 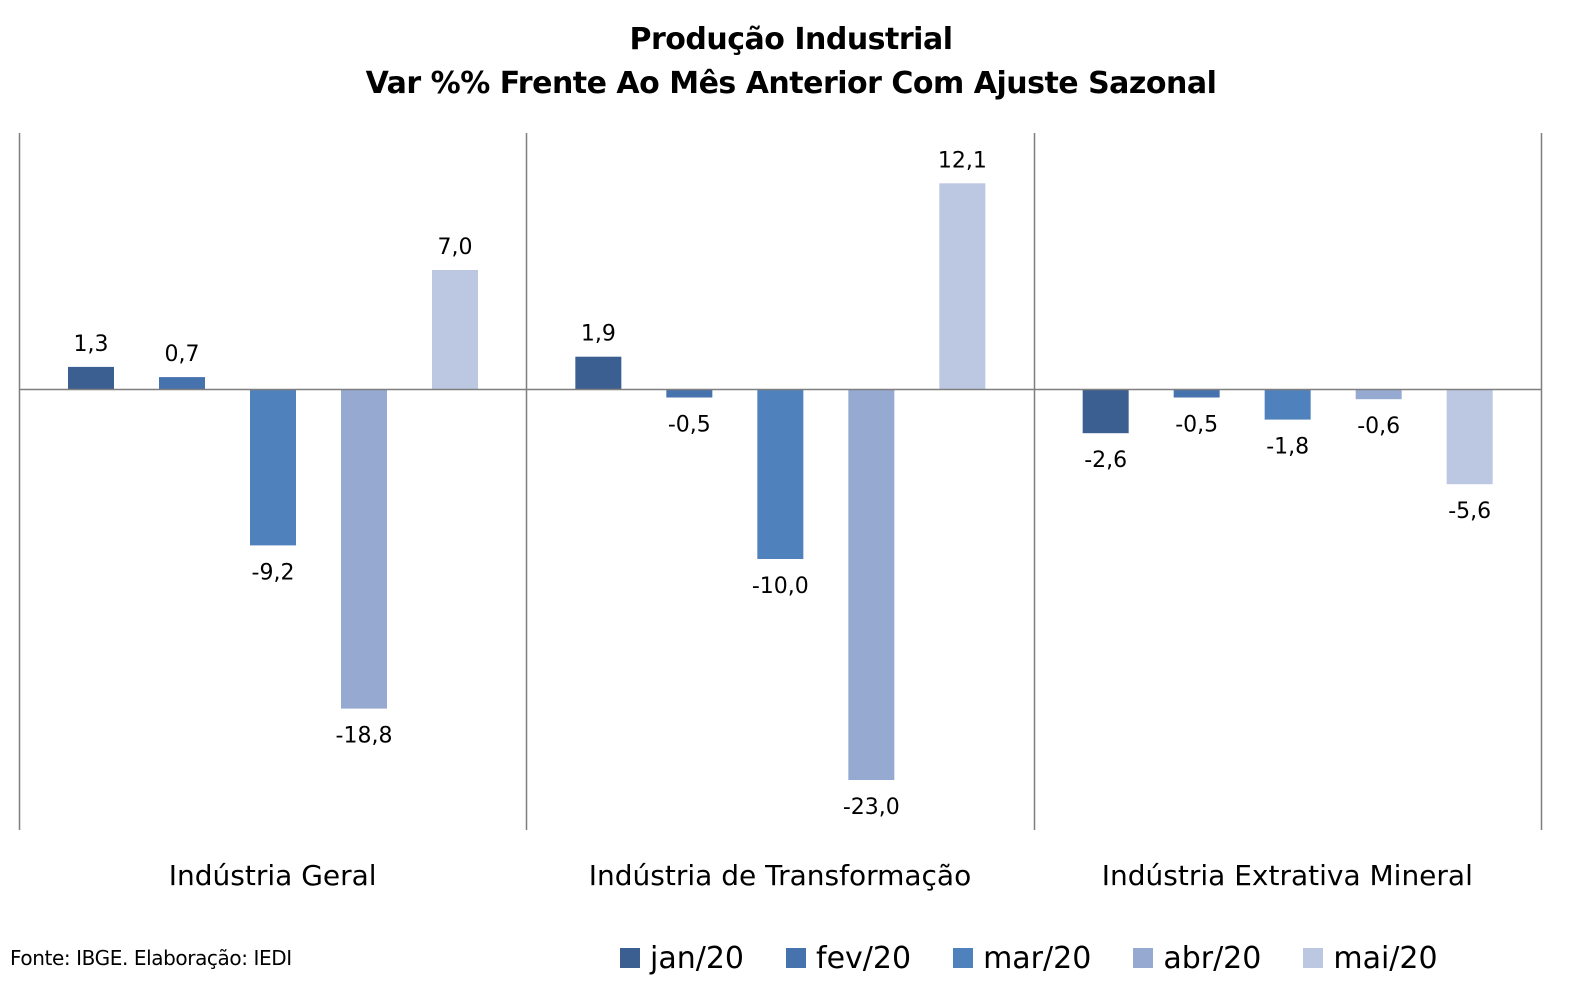 What do you see at coordinates (1469, 511) in the screenshot?
I see `data-label: -5,6` at bounding box center [1469, 511].